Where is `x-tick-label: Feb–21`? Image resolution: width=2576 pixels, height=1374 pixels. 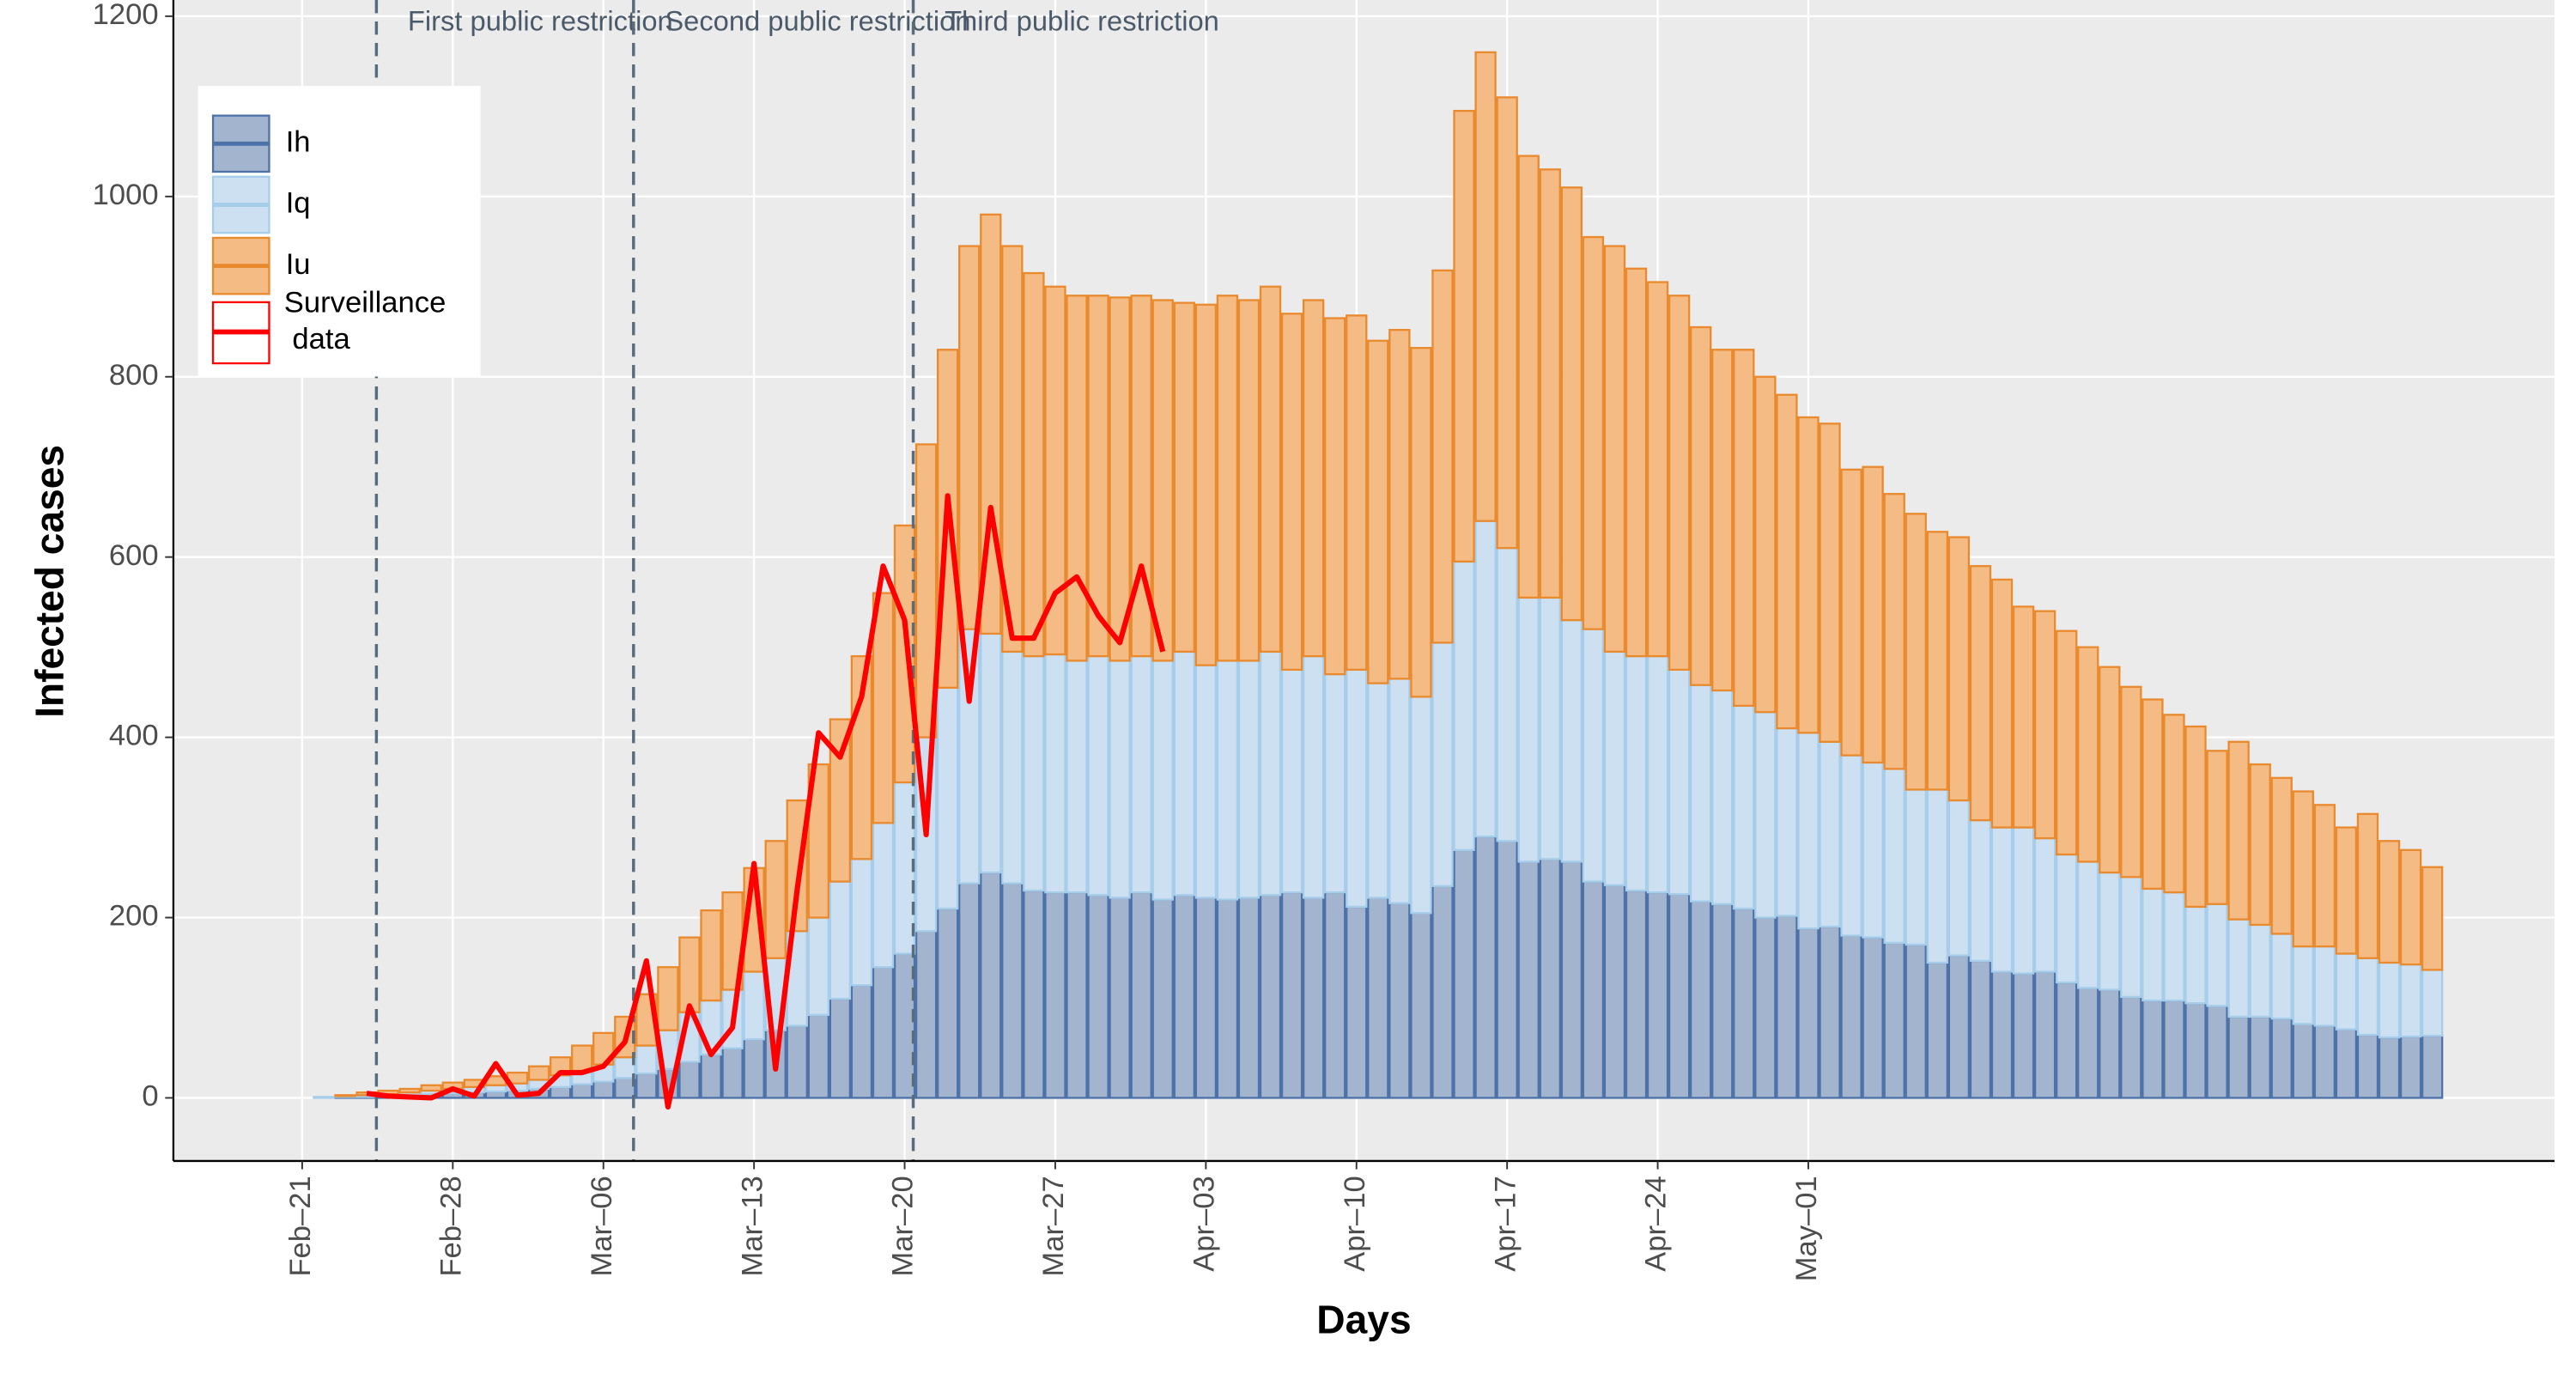 x-tick-label: Feb–21 is located at coordinates (301, 1226).